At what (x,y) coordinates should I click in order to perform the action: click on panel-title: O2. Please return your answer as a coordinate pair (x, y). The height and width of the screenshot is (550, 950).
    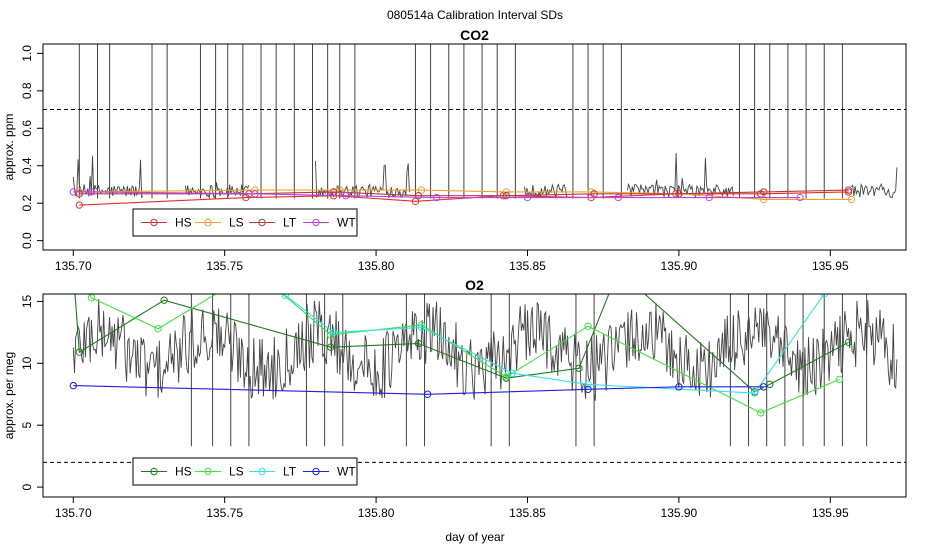
    Looking at the image, I should click on (474, 285).